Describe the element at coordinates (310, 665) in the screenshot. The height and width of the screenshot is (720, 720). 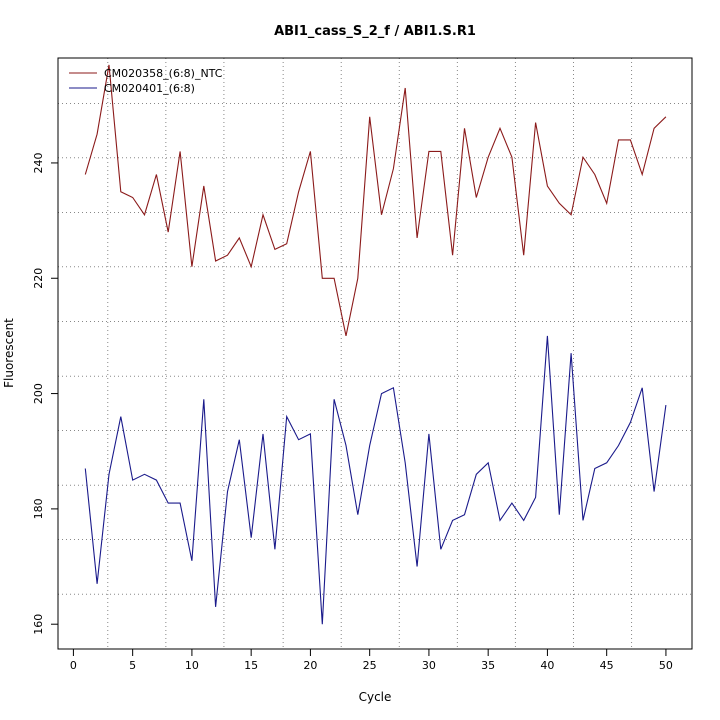
I see `x-tick-label: 20` at that location.